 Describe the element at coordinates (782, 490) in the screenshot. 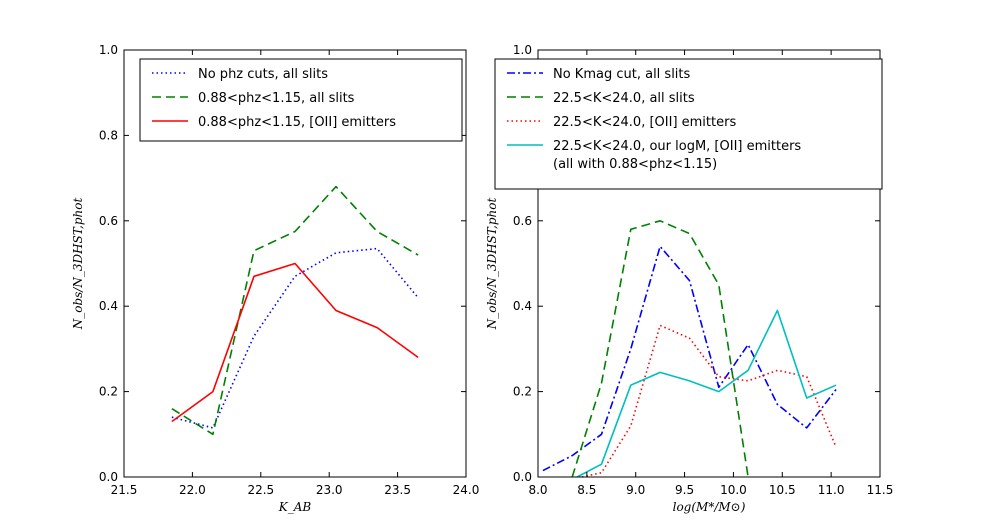

I see `x-tick-label: 10.5` at that location.